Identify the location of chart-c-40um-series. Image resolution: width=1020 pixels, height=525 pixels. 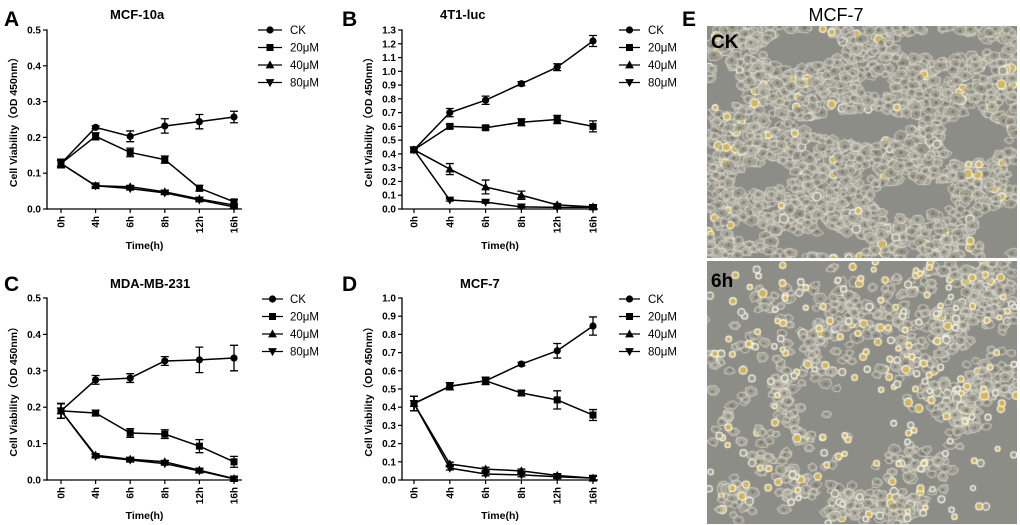
(147, 442).